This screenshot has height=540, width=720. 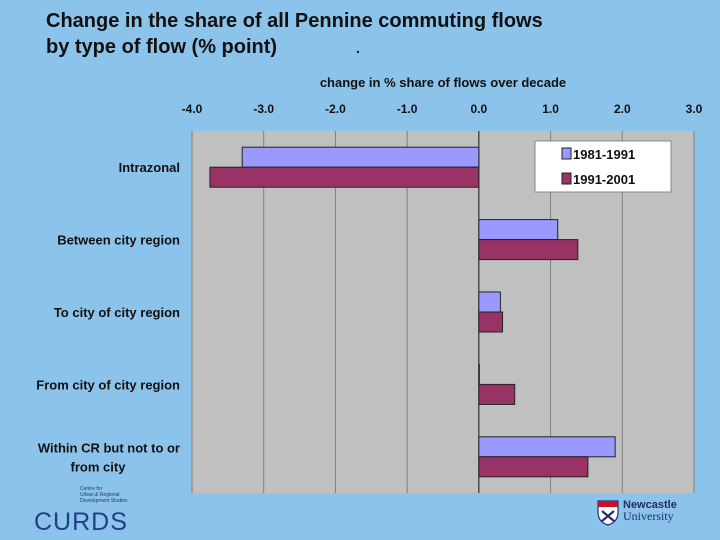 I want to click on legend-box, so click(x=603, y=166).